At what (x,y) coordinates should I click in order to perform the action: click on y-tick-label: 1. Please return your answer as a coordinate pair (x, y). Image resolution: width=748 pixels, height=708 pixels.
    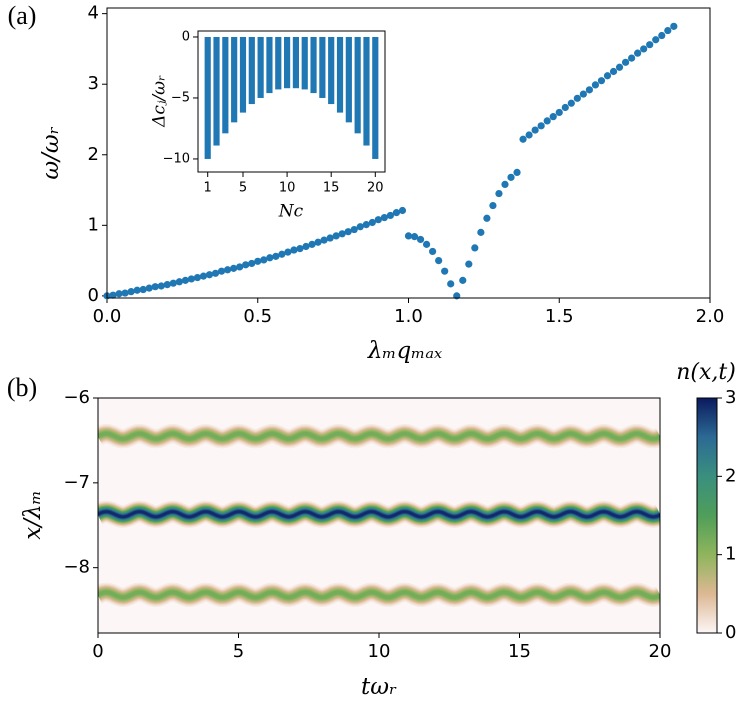
    Looking at the image, I should click on (93, 224).